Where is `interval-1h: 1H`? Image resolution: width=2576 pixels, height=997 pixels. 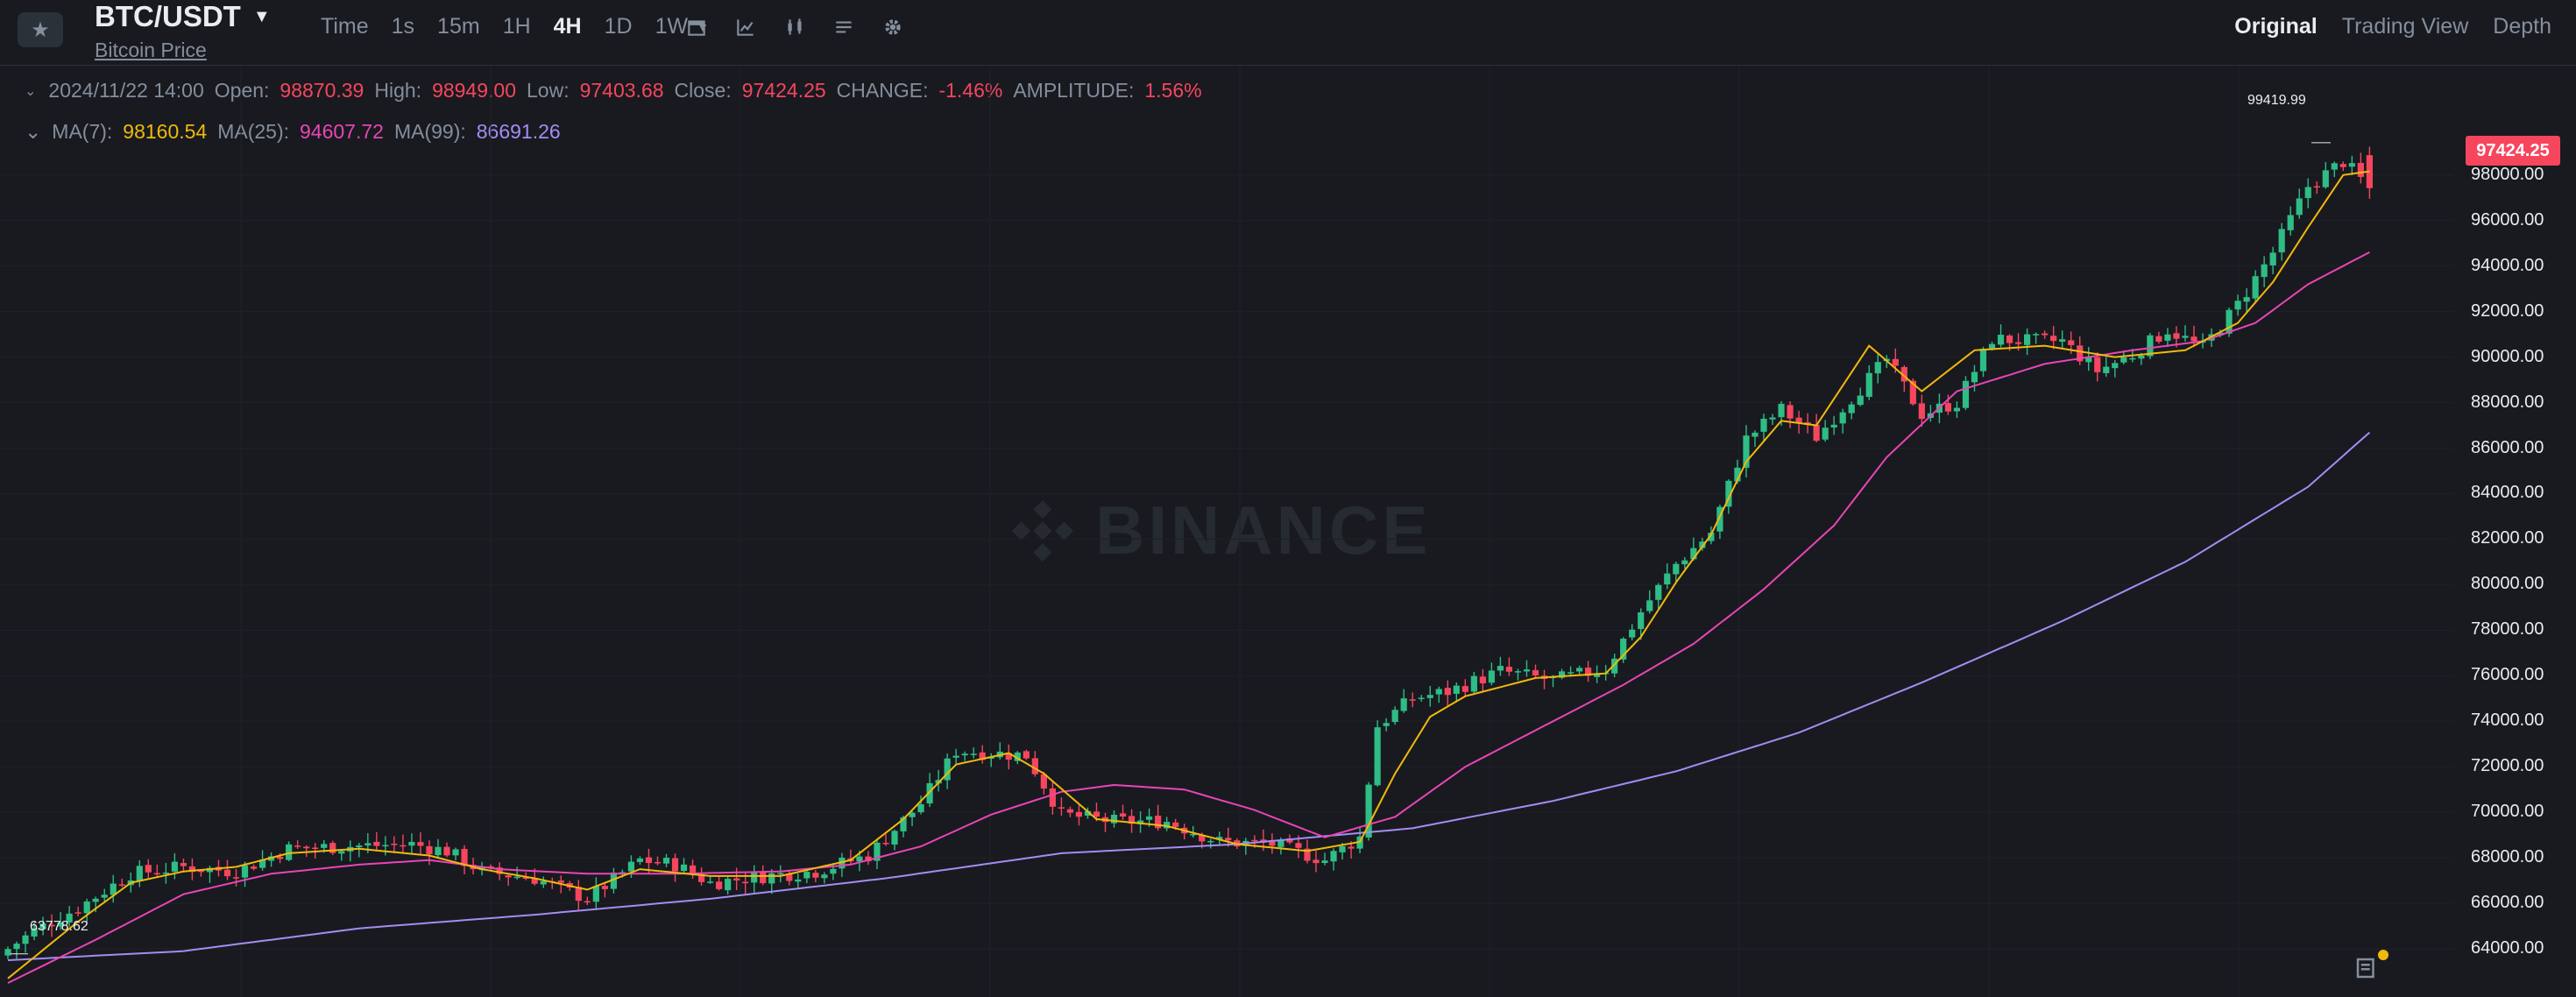 interval-1h: 1H is located at coordinates (516, 26).